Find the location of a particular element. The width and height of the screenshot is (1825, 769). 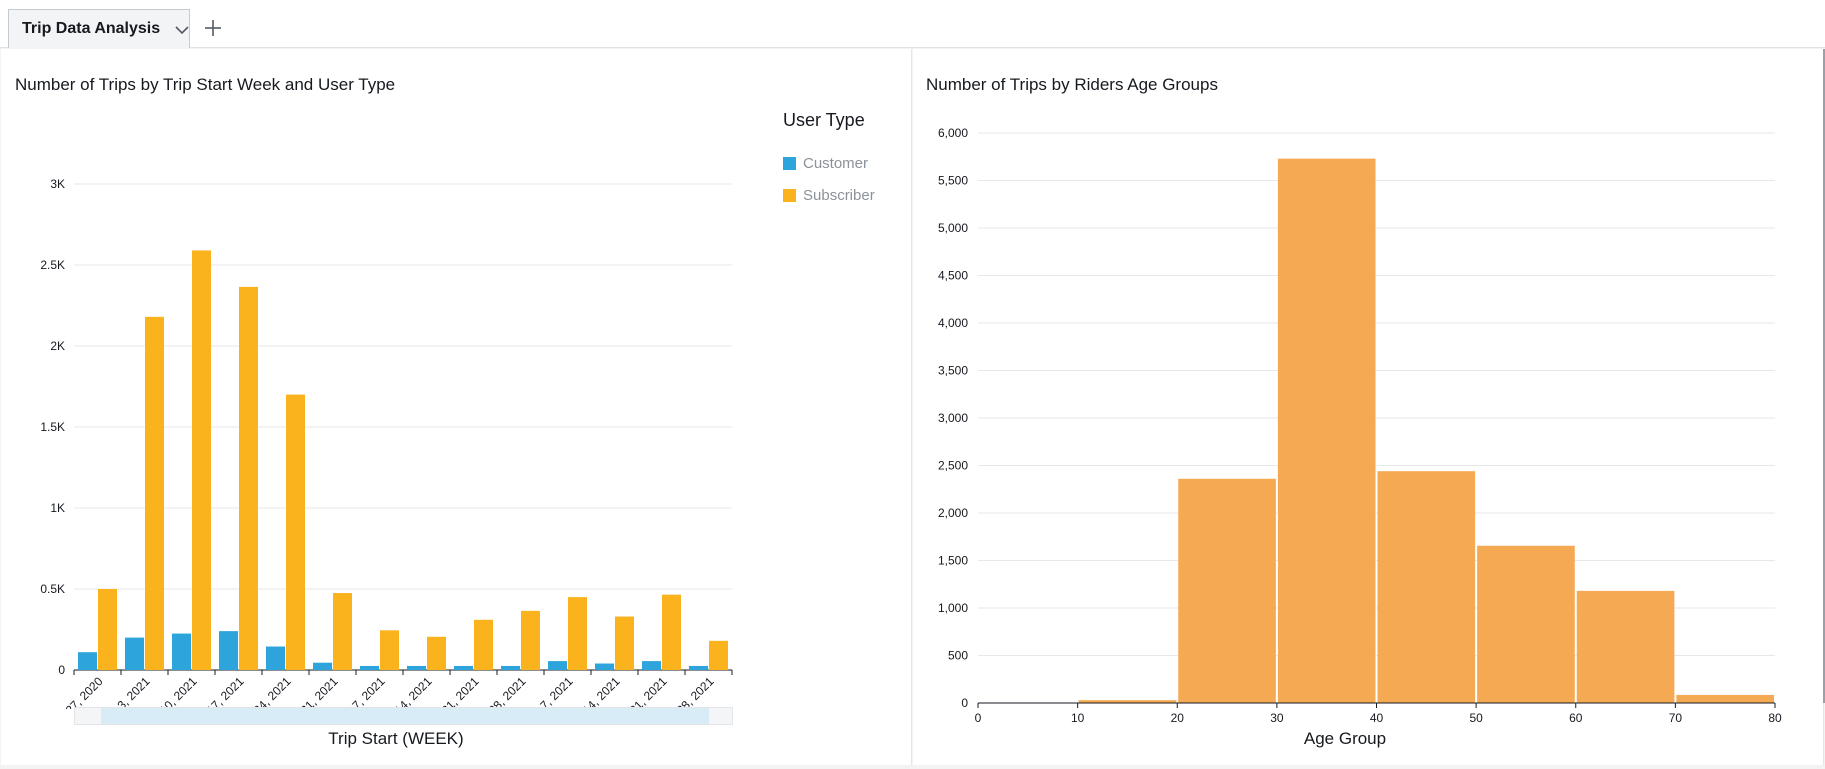

y-tick-label: 4,500 is located at coordinates (953, 276).